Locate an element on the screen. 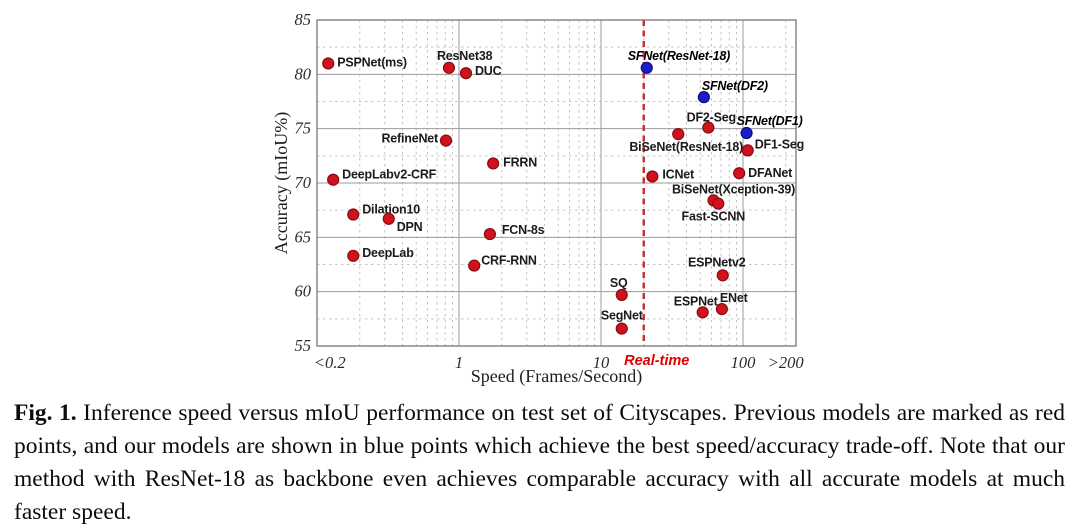  svg-text: 70 is located at coordinates (303, 182).